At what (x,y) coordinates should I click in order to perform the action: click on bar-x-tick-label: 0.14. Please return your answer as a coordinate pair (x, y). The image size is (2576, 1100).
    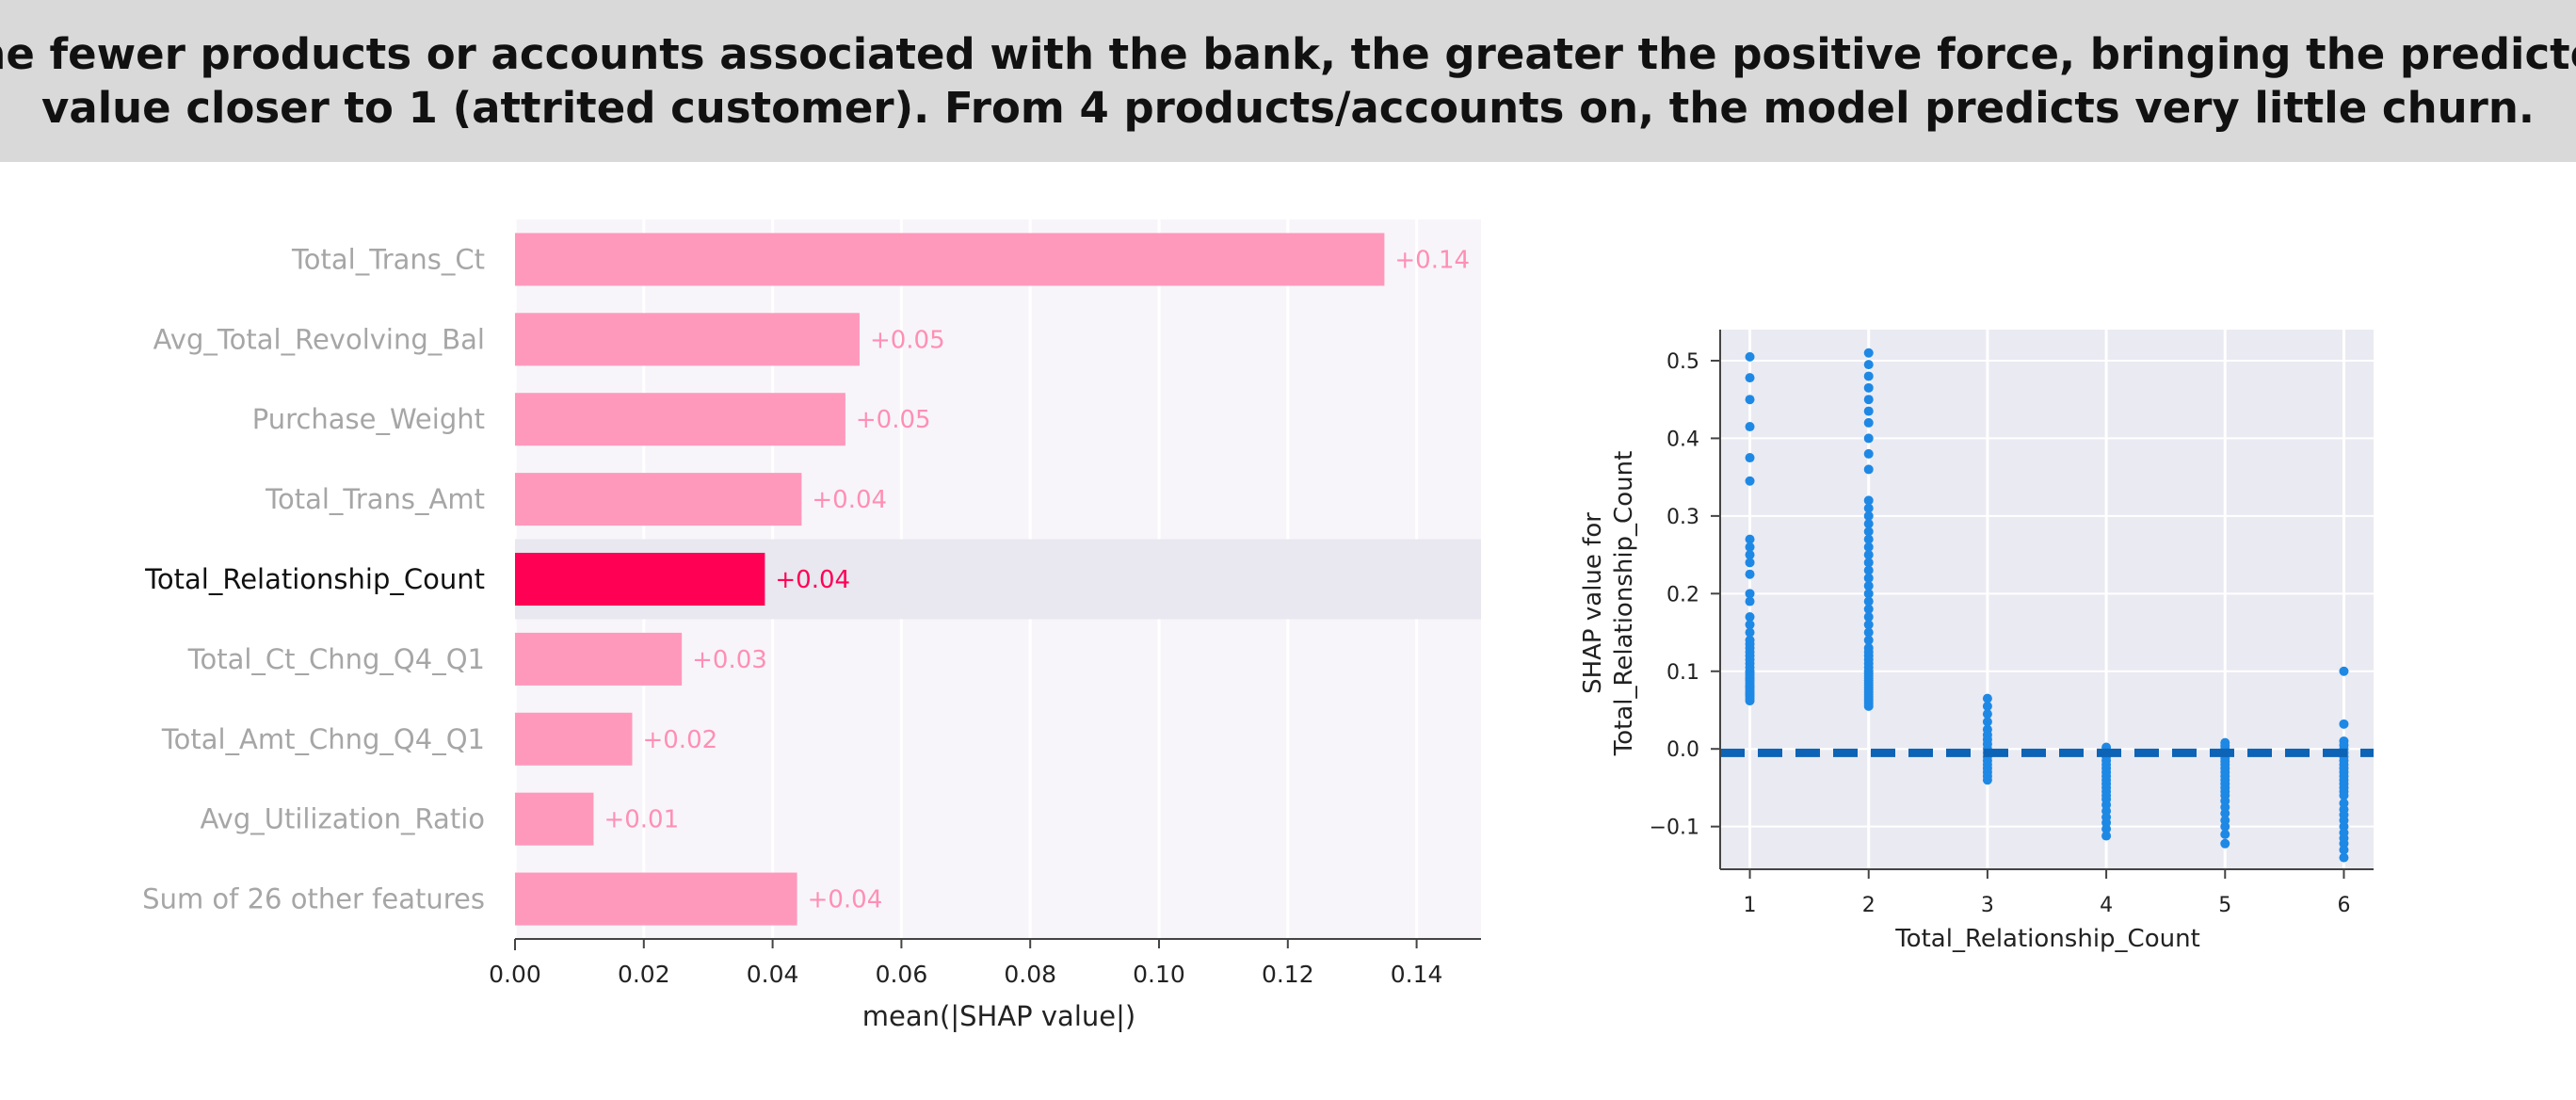
    Looking at the image, I should click on (1417, 974).